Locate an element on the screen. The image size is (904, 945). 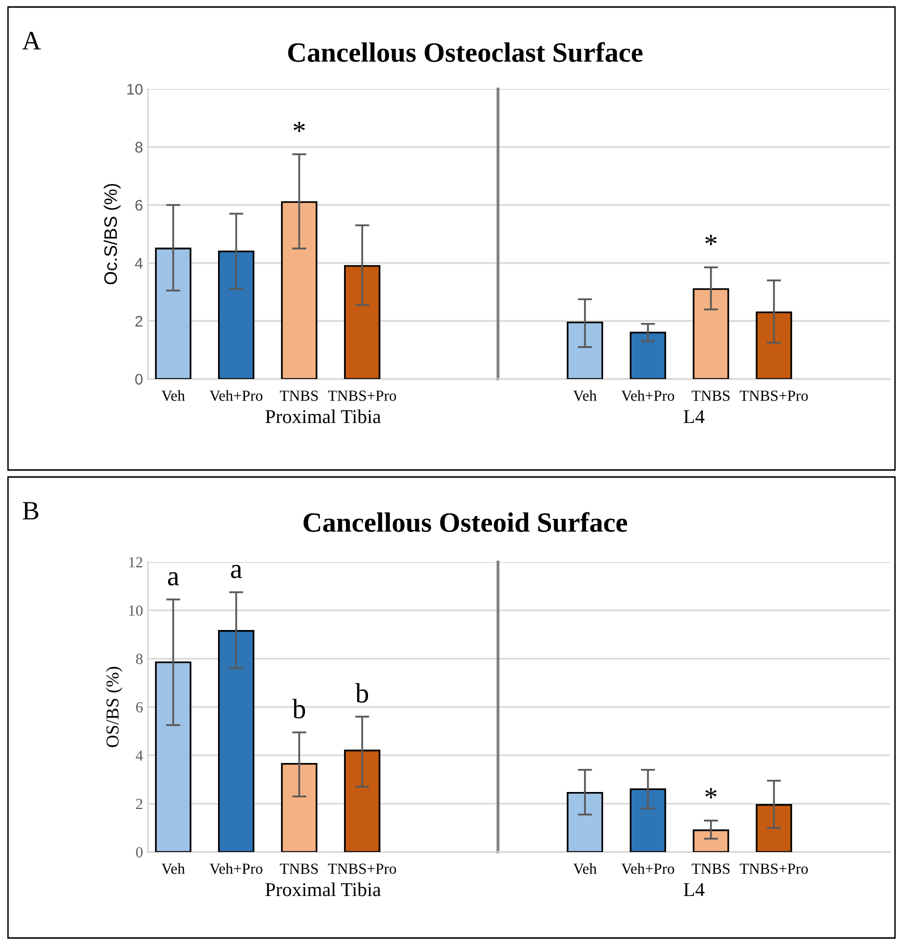
text: A is located at coordinates (31, 41).